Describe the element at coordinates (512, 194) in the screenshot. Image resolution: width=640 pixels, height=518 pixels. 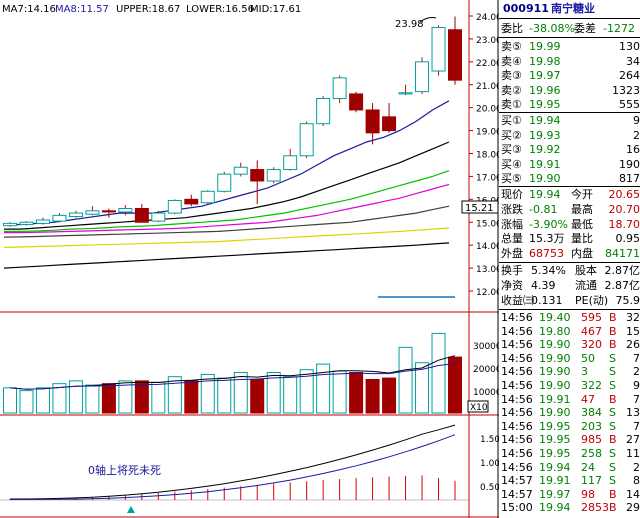
I see `stat-label: 现价` at that location.